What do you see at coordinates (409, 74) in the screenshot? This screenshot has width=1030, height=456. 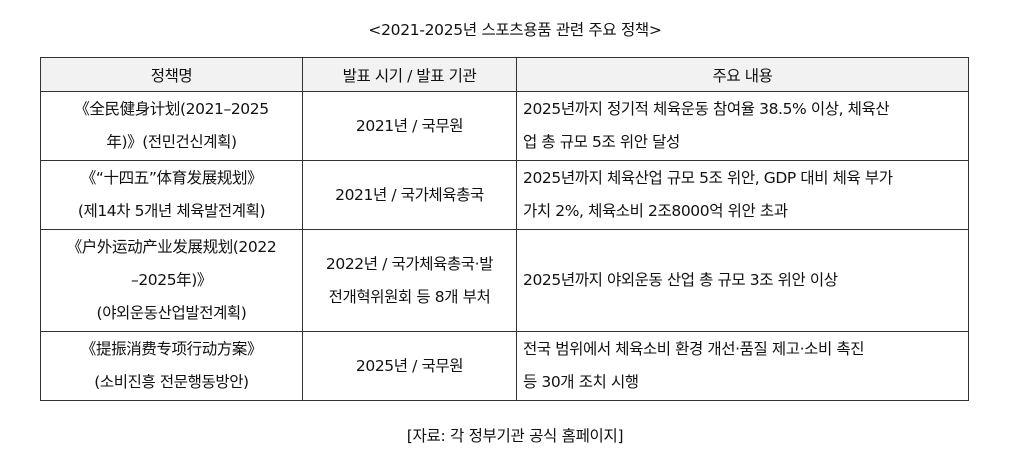 I see `header-issuer: 발표 시기 / 발표 기관` at bounding box center [409, 74].